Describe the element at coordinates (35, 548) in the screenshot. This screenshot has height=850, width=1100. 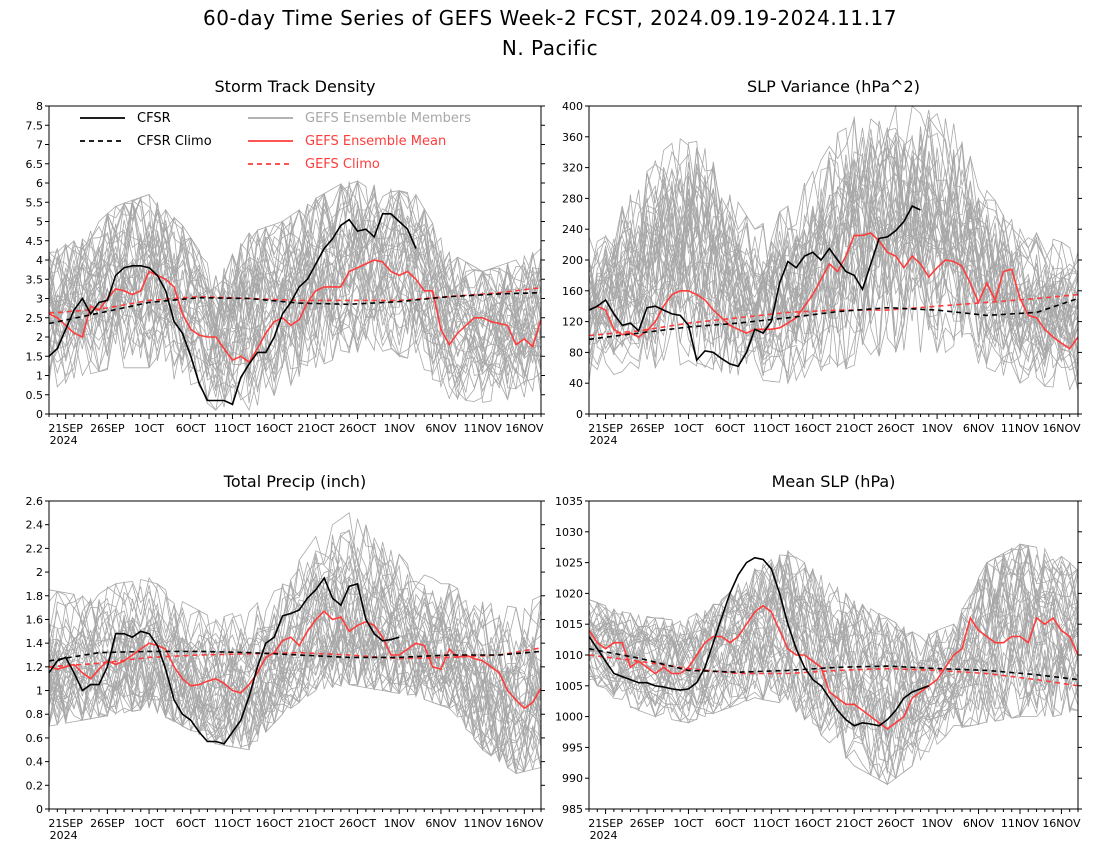
I see `y-tick-label: 2.2` at that location.